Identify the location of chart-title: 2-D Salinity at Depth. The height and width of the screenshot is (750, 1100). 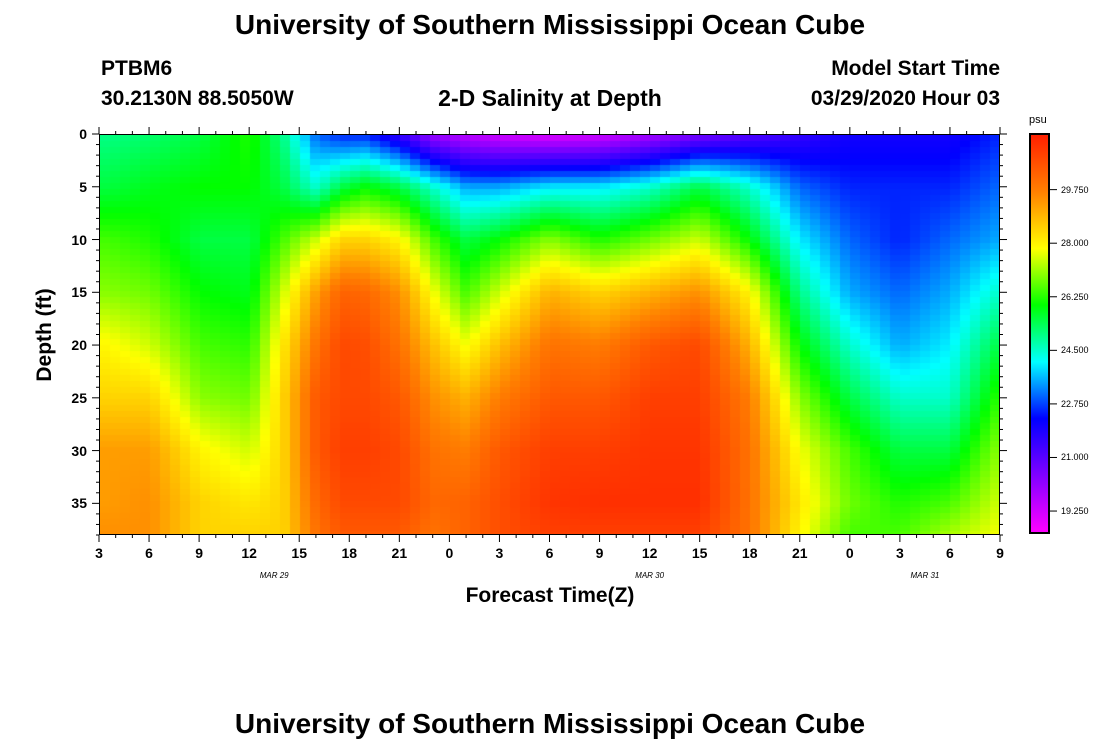
(550, 98).